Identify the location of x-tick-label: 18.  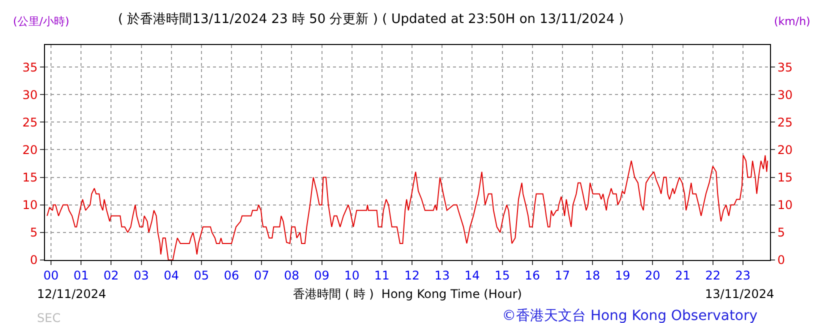
(592, 275).